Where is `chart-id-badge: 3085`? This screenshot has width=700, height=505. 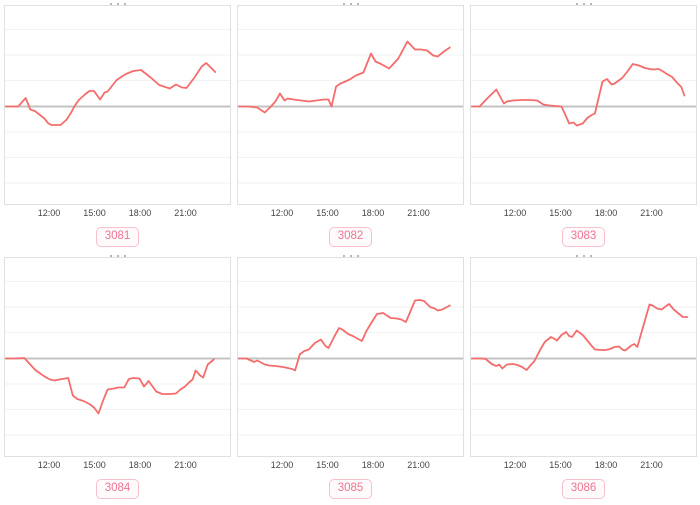
chart-id-badge: 3085 is located at coordinates (350, 489).